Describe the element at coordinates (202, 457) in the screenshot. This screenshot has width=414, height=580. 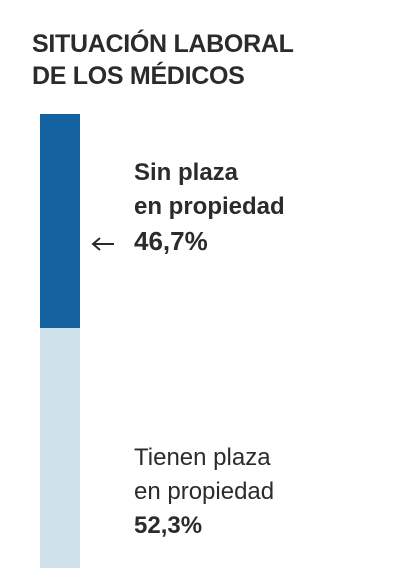
I see `label-tienen-plaza-line-1: Tienen plaza` at that location.